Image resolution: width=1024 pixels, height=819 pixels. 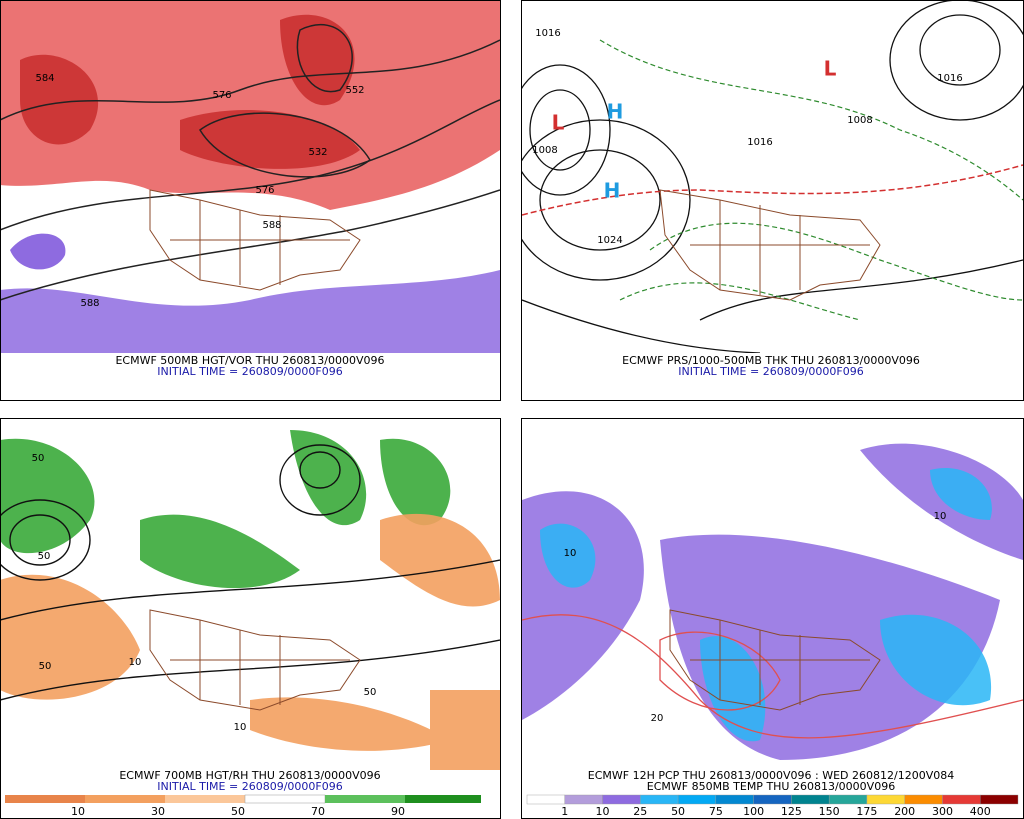 I want to click on contour-label: 1024, so click(x=609, y=240).